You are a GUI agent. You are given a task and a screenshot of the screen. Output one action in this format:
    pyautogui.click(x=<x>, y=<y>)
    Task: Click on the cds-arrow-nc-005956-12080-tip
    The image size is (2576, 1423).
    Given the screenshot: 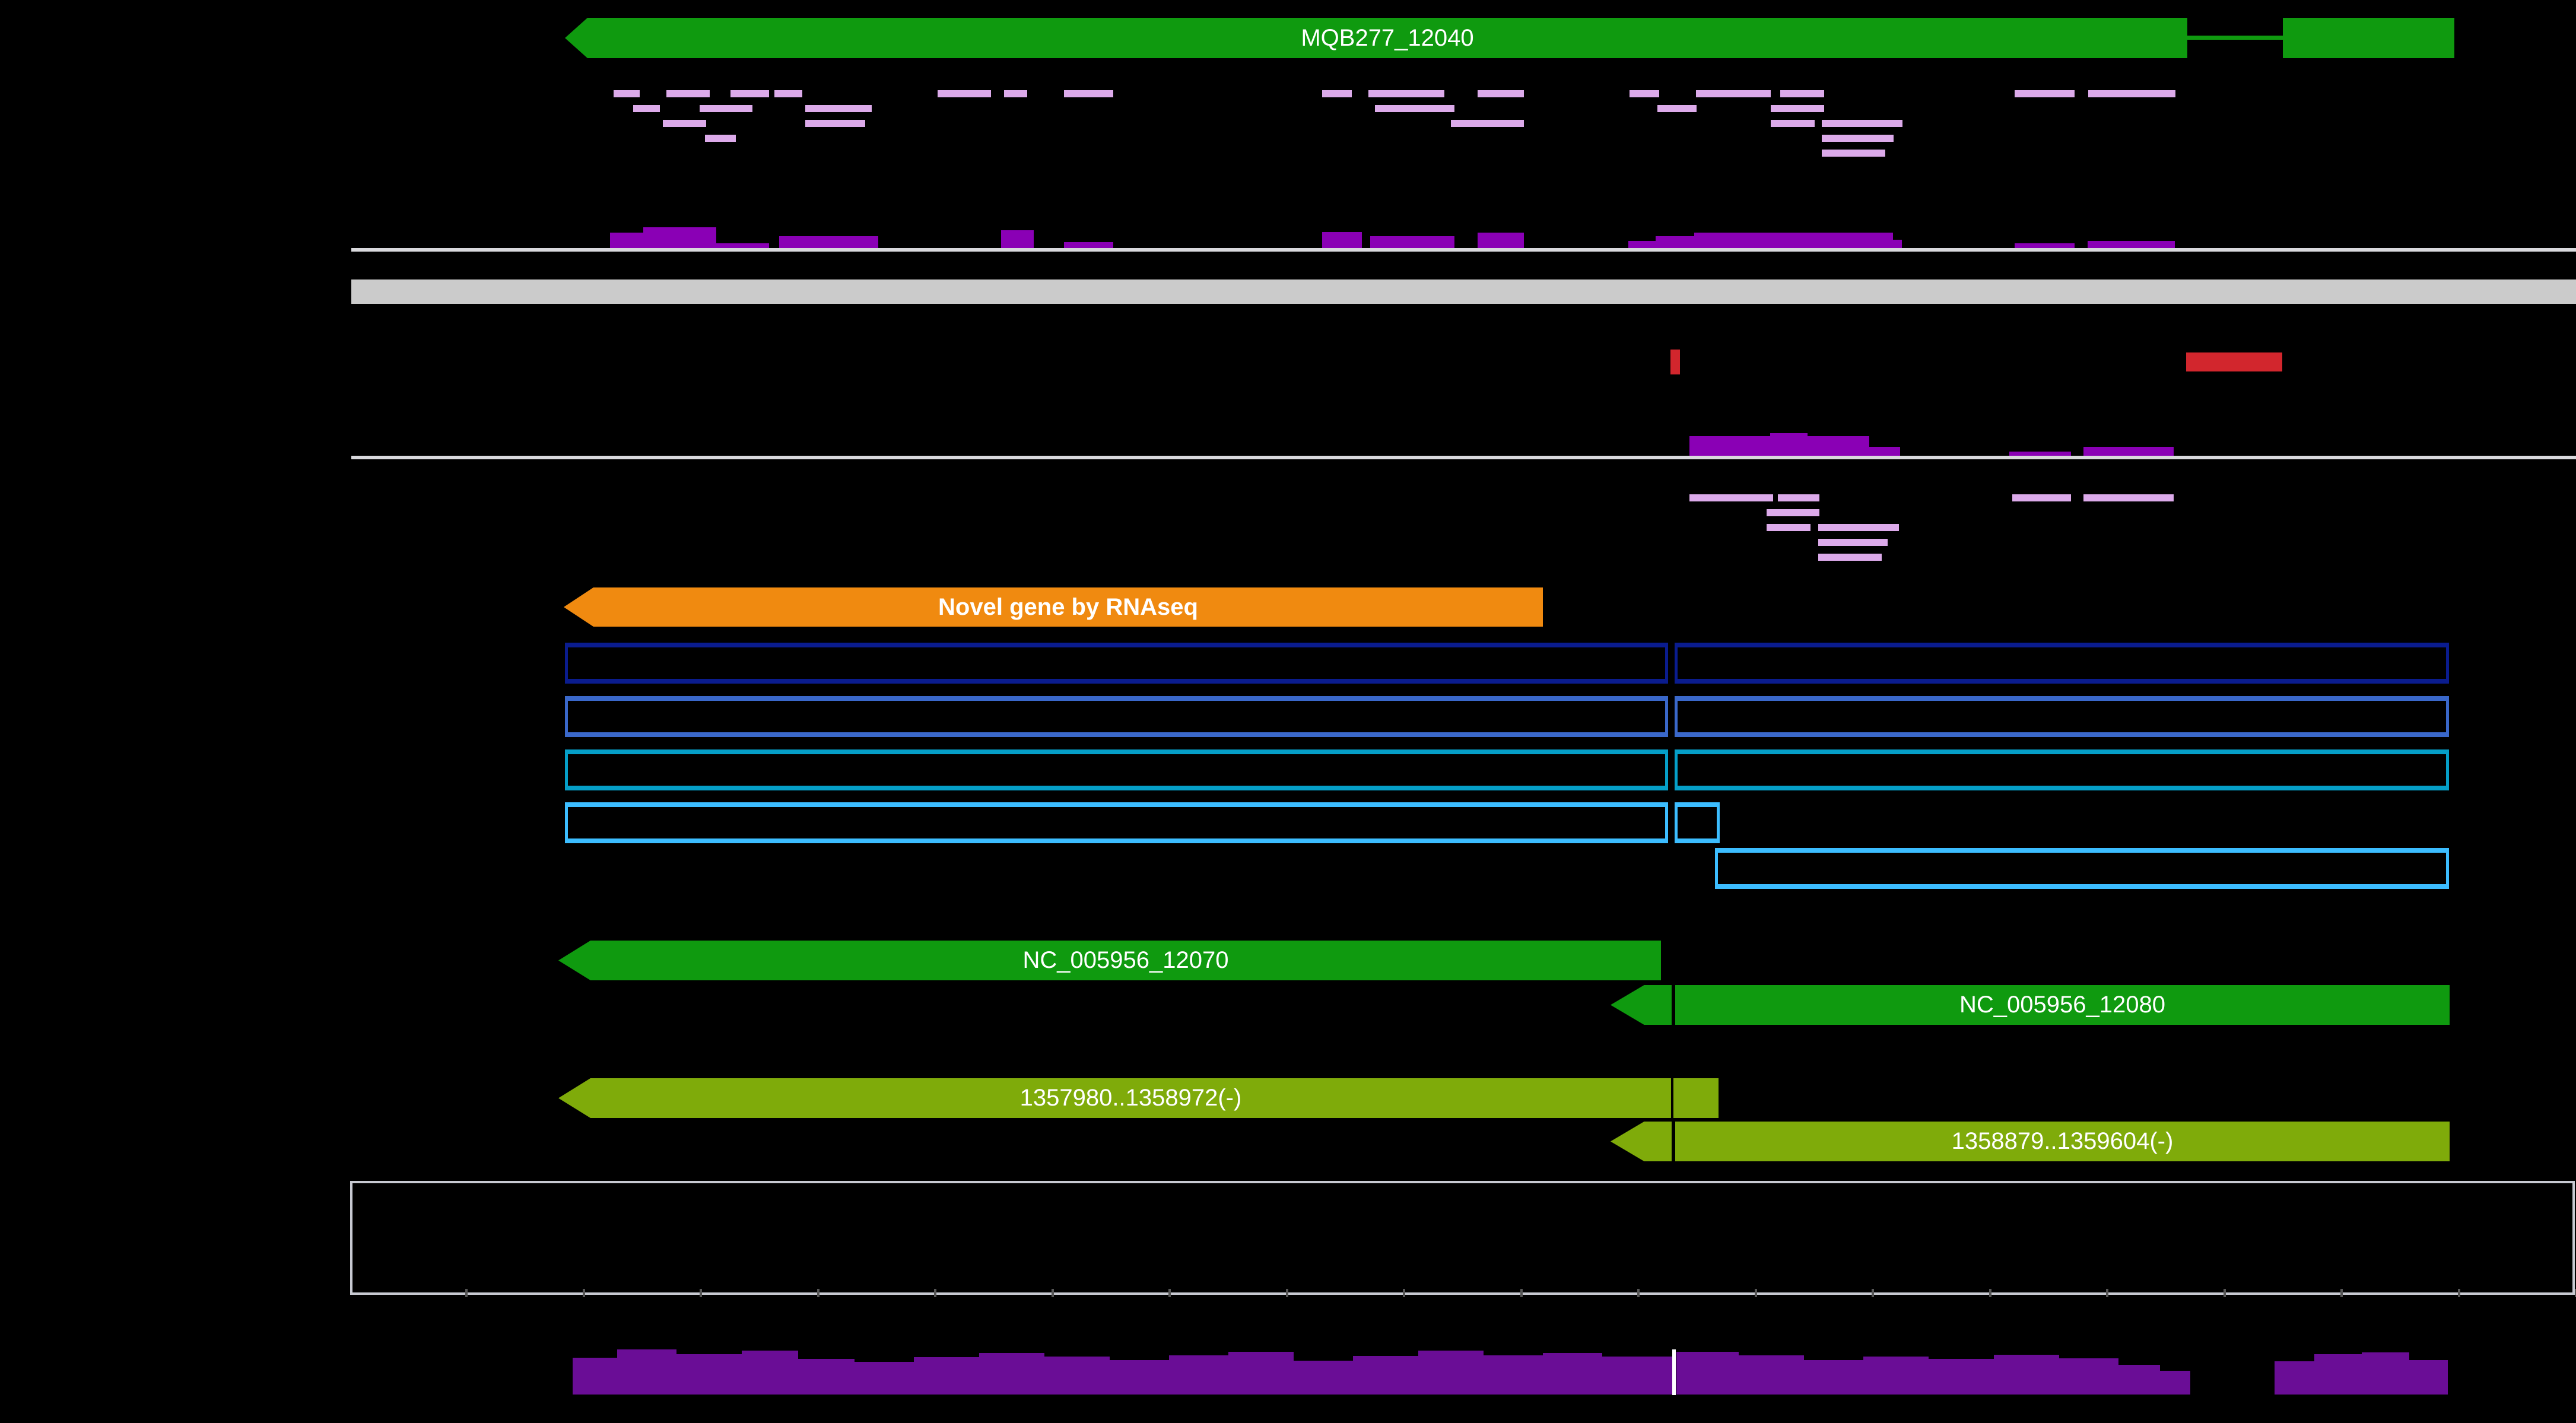 What is the action you would take?
    pyautogui.click(x=1641, y=1005)
    